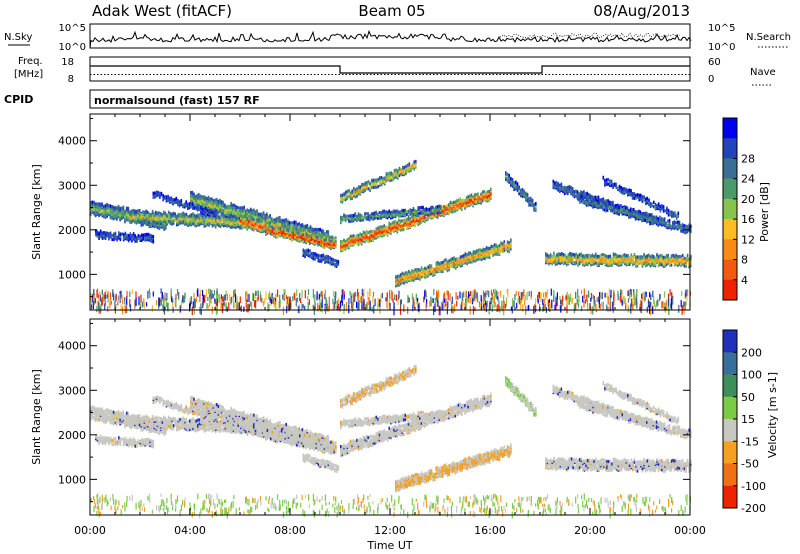 This screenshot has width=800, height=554. I want to click on nave-tick-low: 0, so click(711, 79).